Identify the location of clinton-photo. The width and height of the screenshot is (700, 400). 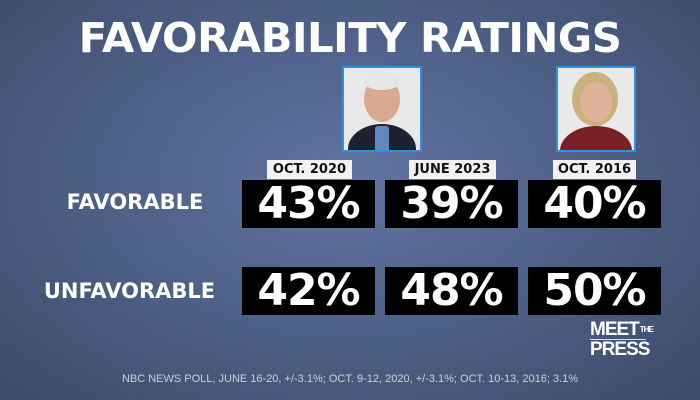
(596, 109).